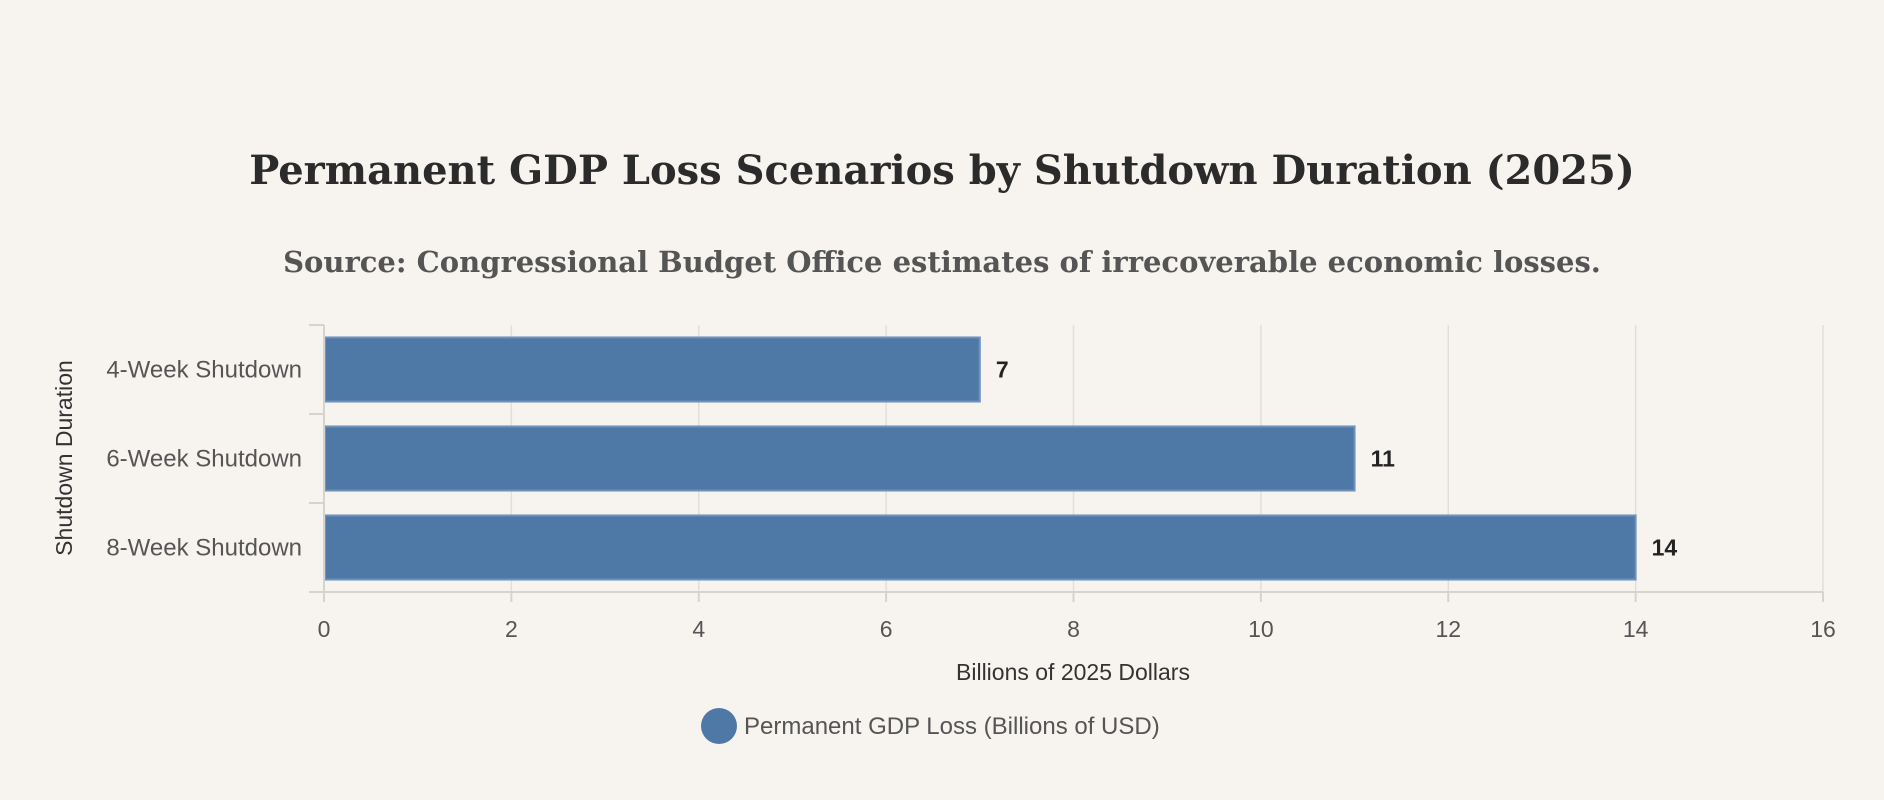 The width and height of the screenshot is (1884, 800). I want to click on y-category-label: 8-Week Shutdown, so click(204, 548).